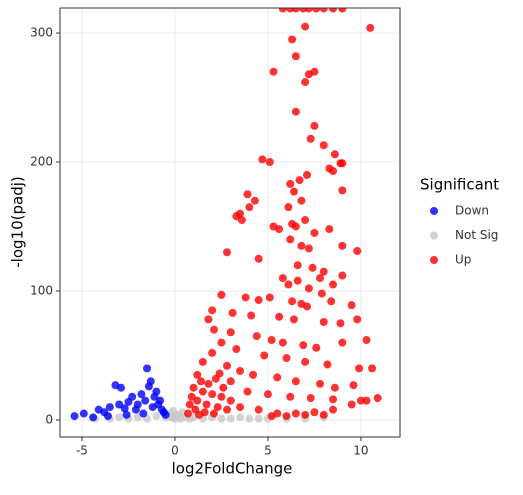 The height and width of the screenshot is (495, 523). What do you see at coordinates (472, 211) in the screenshot?
I see `legend-label: Down` at bounding box center [472, 211].